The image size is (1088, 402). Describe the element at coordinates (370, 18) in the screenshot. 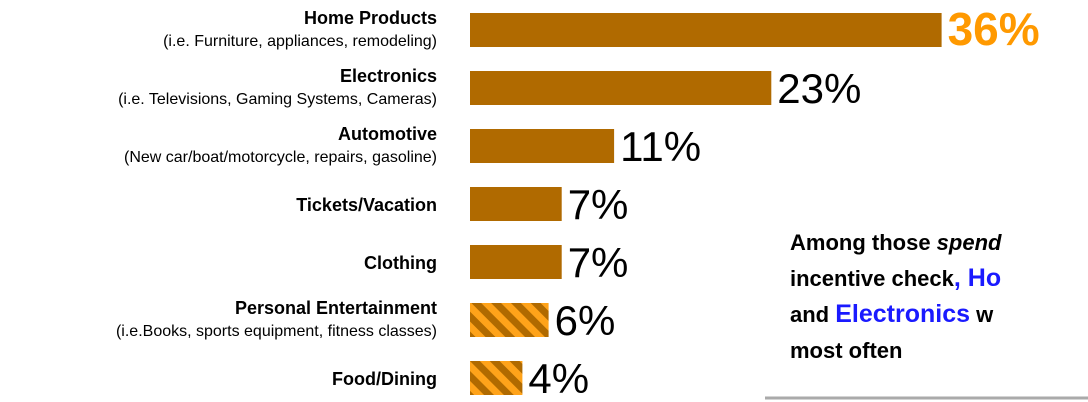

I see `category-label: Home Products` at that location.